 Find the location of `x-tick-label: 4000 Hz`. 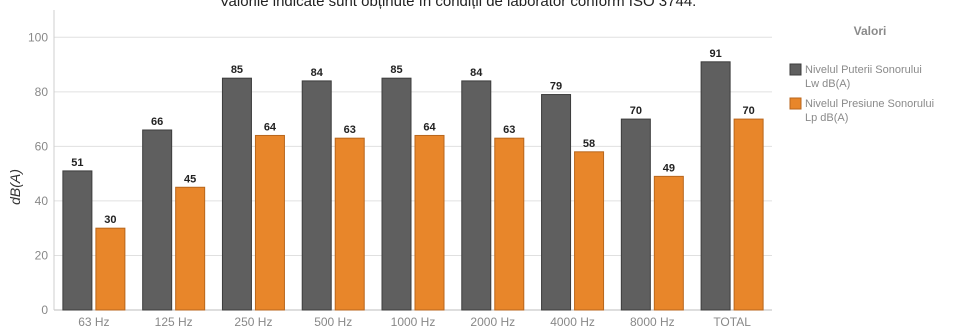

x-tick-label: 4000 Hz is located at coordinates (572, 322).